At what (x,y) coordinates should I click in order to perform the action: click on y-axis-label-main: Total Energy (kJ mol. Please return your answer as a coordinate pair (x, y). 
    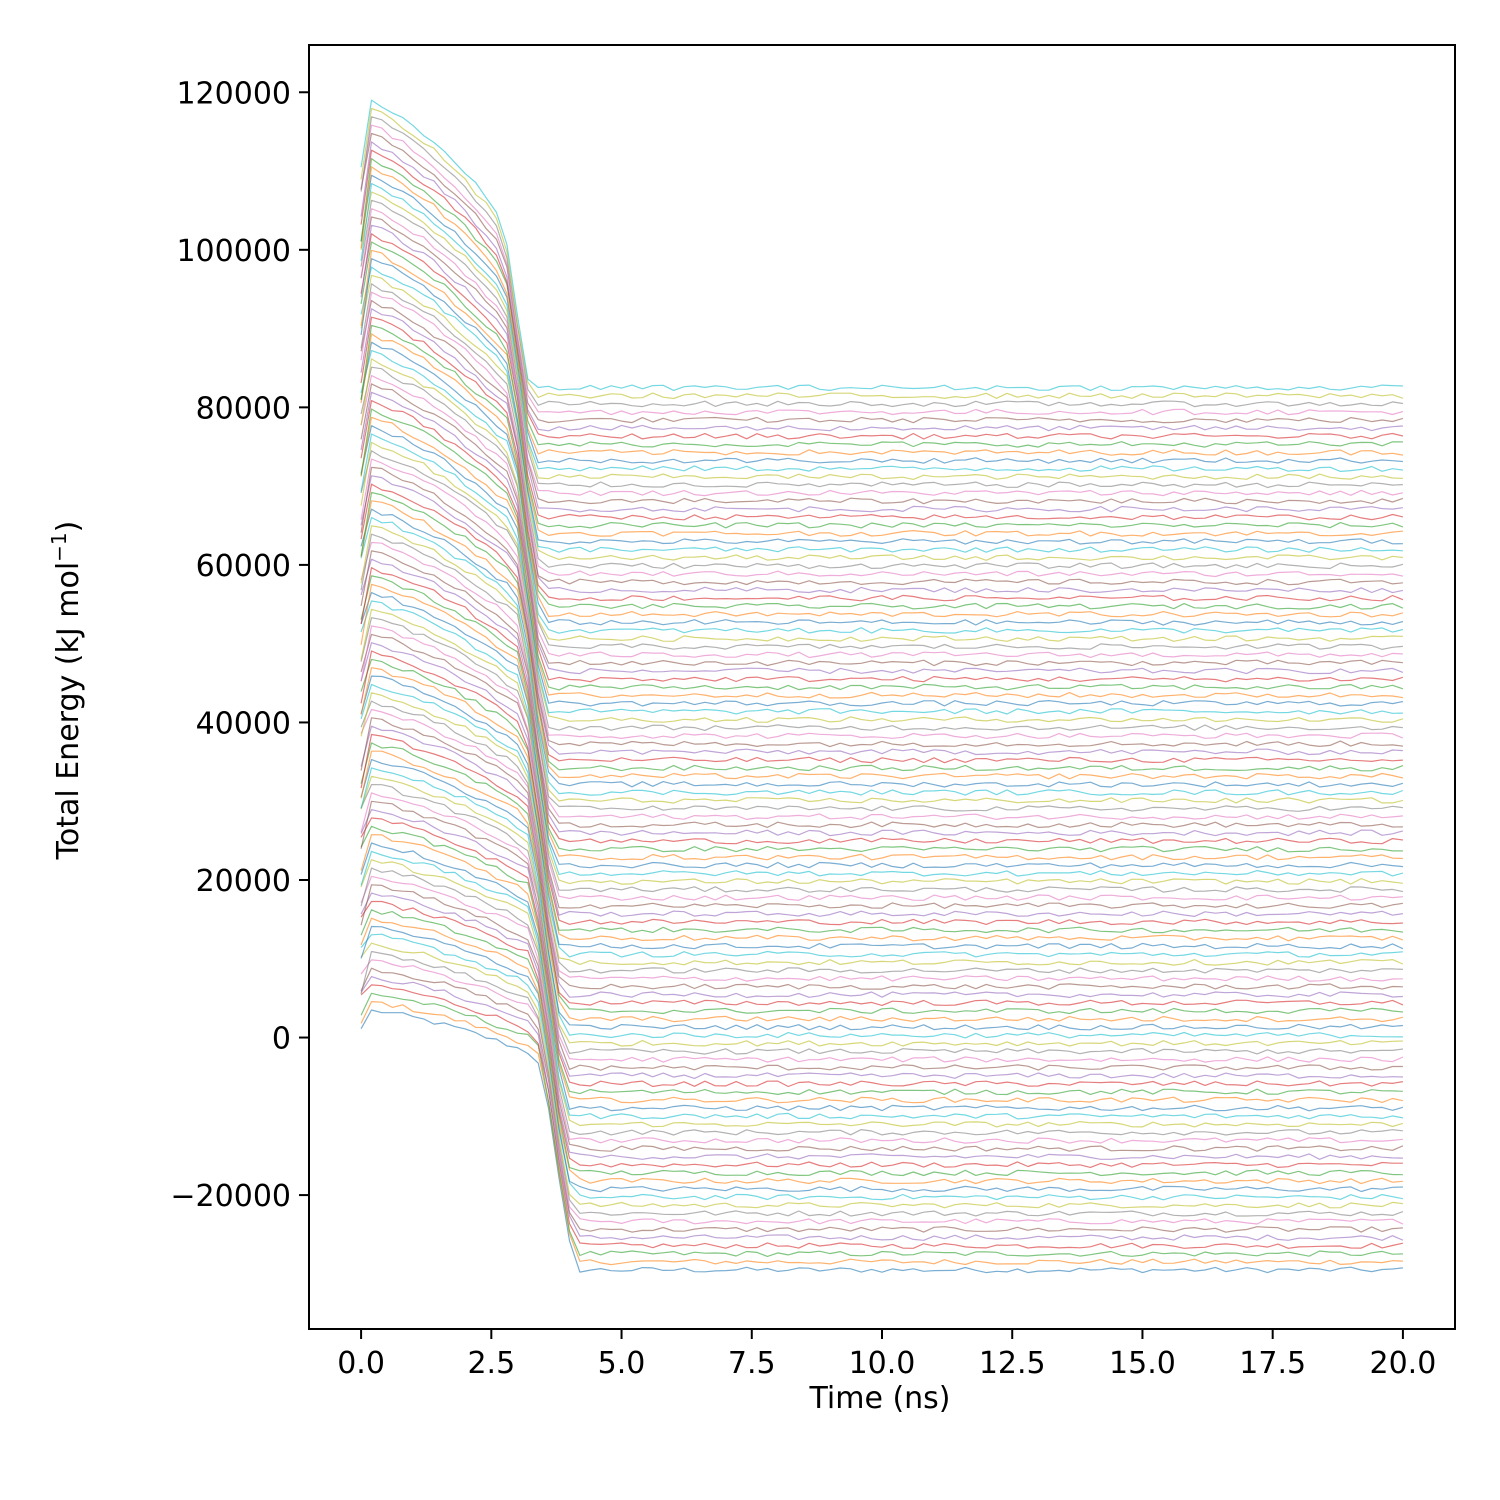
    Looking at the image, I should click on (68, 711).